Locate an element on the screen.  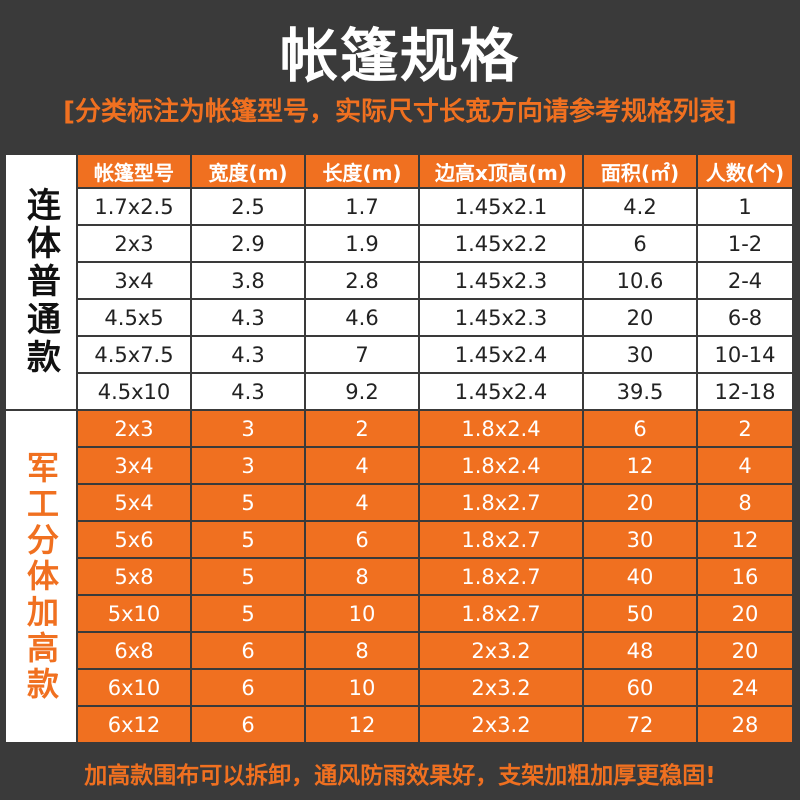
table-cell: 24 is located at coordinates (746, 688).